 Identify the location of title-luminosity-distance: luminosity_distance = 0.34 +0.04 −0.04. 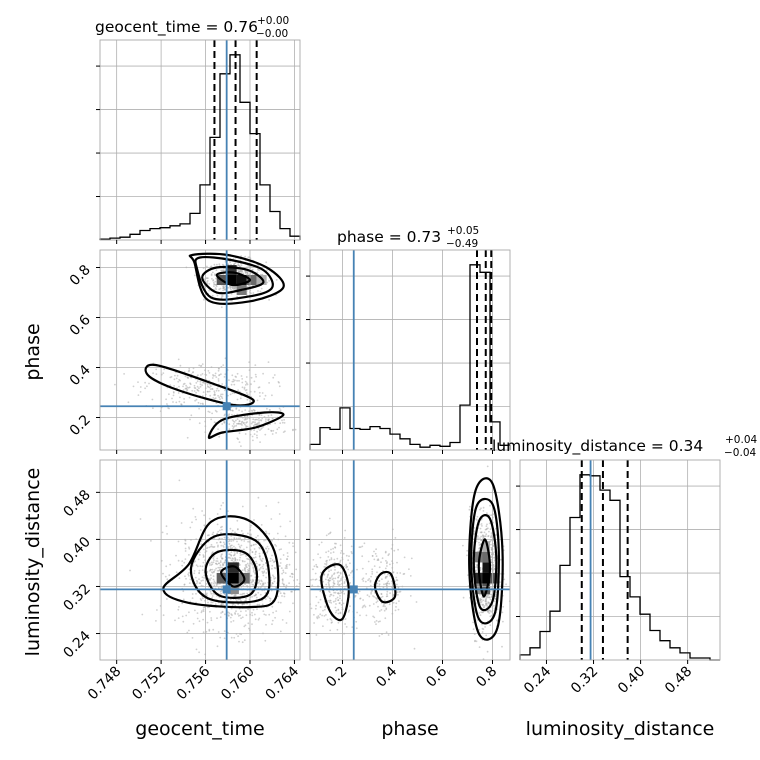
(624, 446).